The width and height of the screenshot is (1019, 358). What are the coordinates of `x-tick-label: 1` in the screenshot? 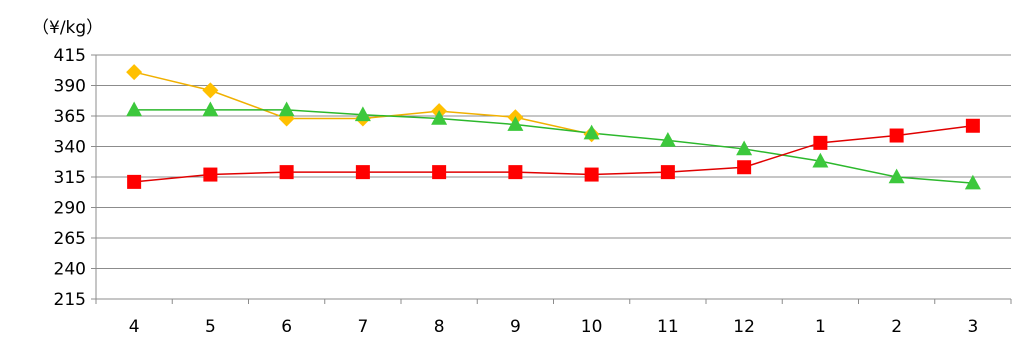 It's located at (820, 327).